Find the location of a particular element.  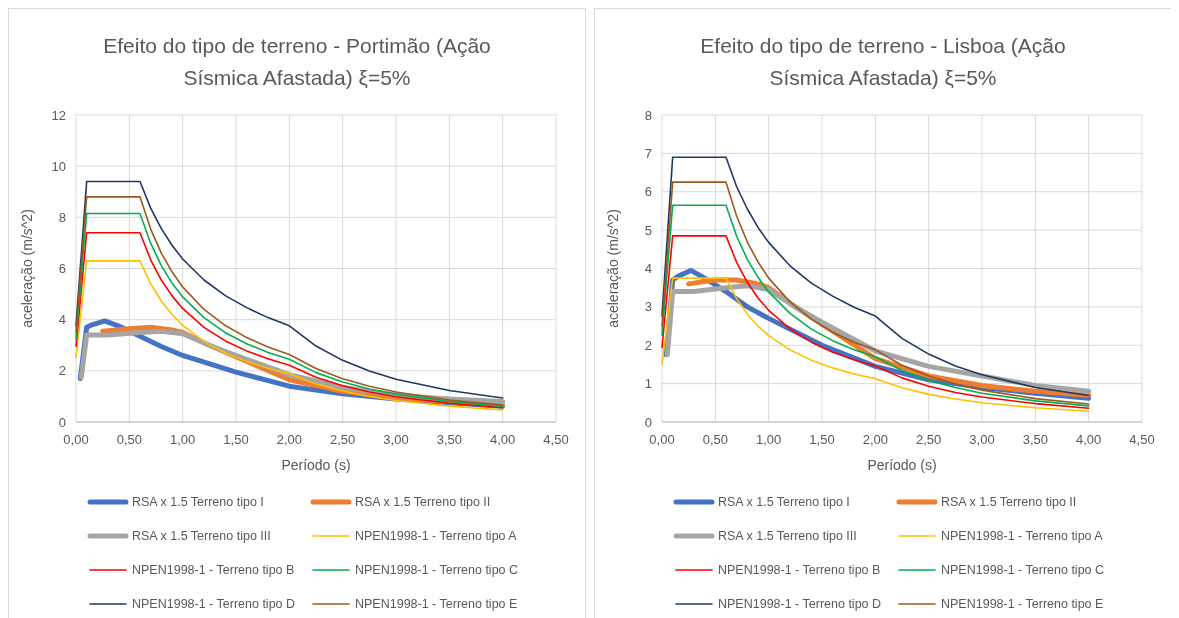

y-tick-label: 1 is located at coordinates (648, 384).